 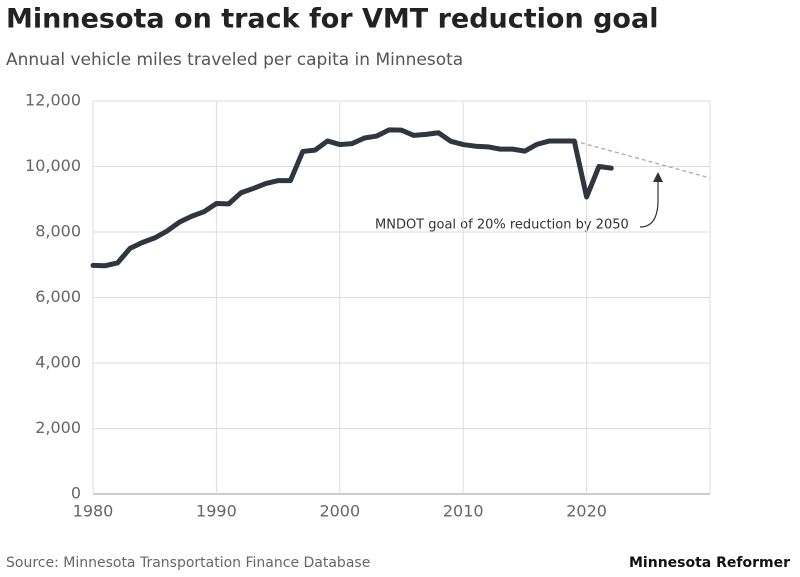 What do you see at coordinates (649, 203) in the screenshot?
I see `annotation-arrow` at bounding box center [649, 203].